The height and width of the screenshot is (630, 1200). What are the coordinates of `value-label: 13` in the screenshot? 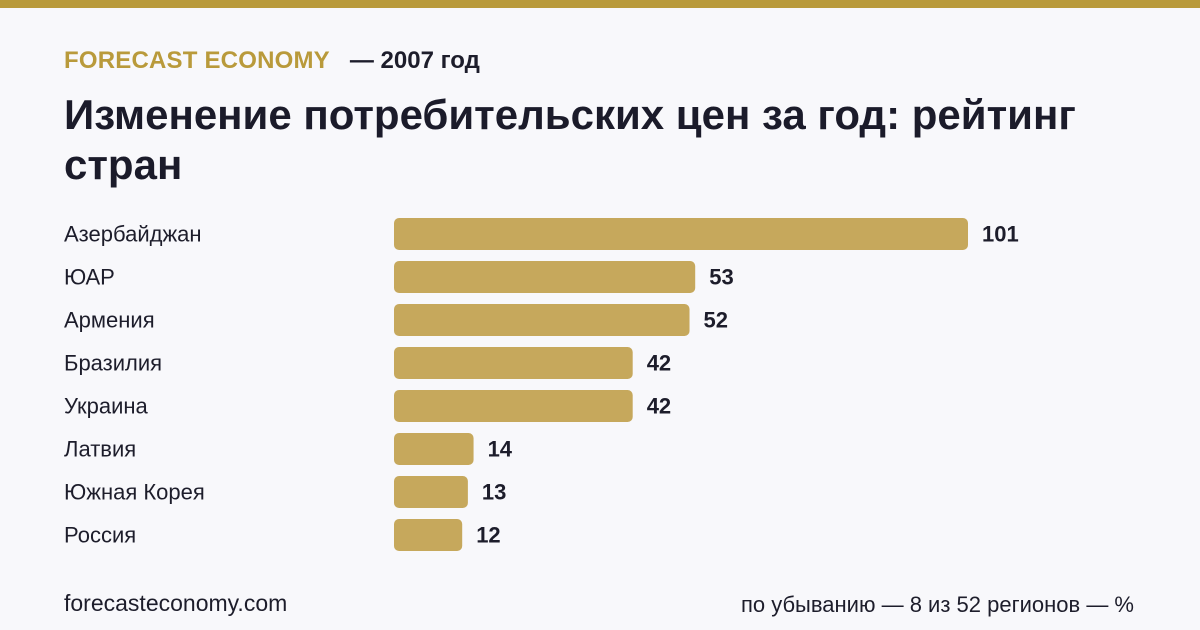 It's located at (494, 492).